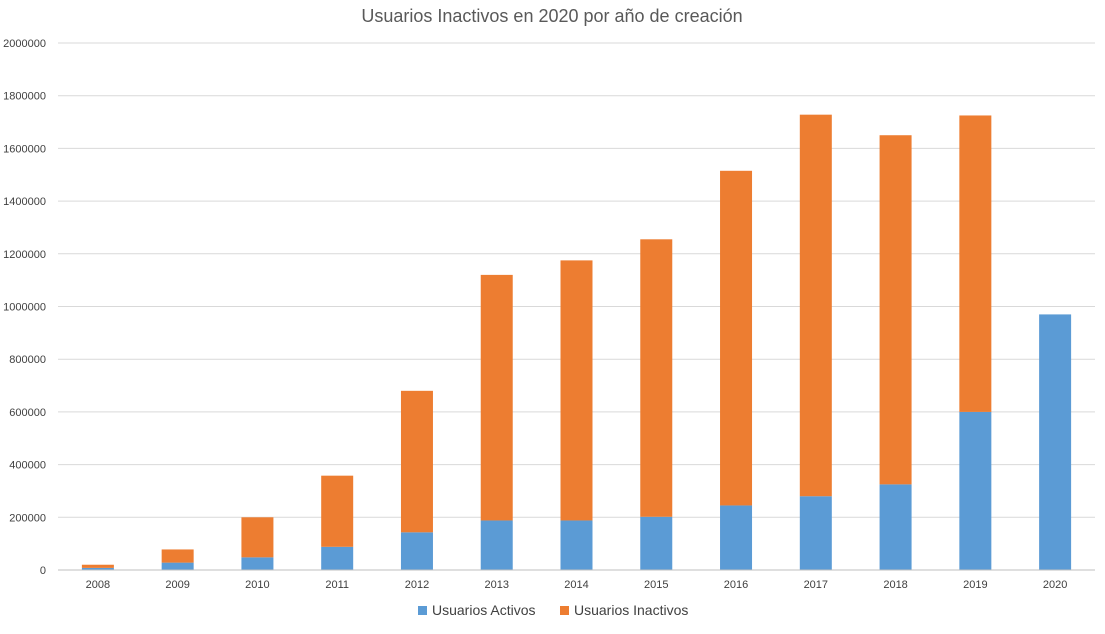  What do you see at coordinates (816, 585) in the screenshot?
I see `x-tick-label: 2017` at bounding box center [816, 585].